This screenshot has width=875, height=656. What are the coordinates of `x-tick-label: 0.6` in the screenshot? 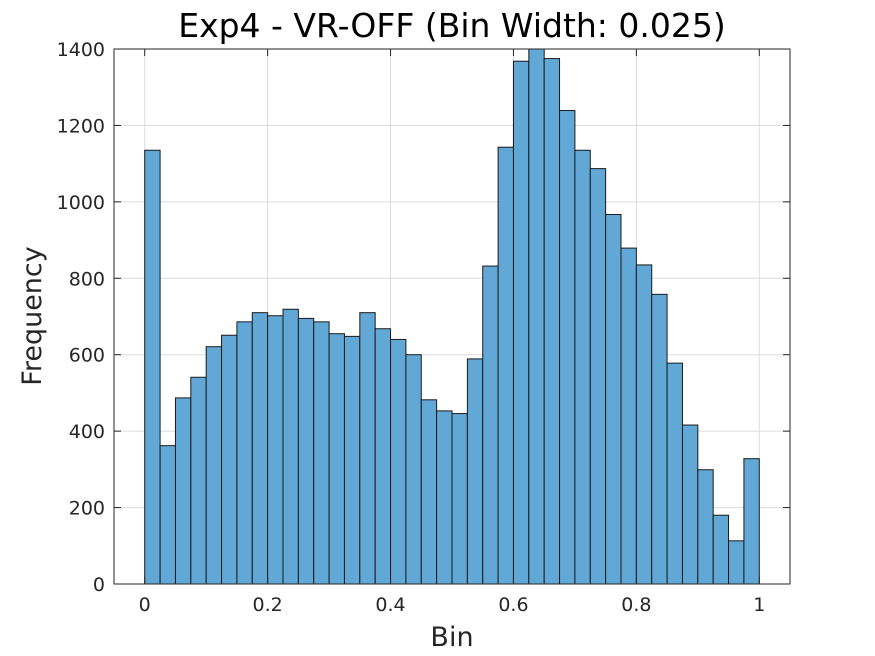 It's located at (513, 605).